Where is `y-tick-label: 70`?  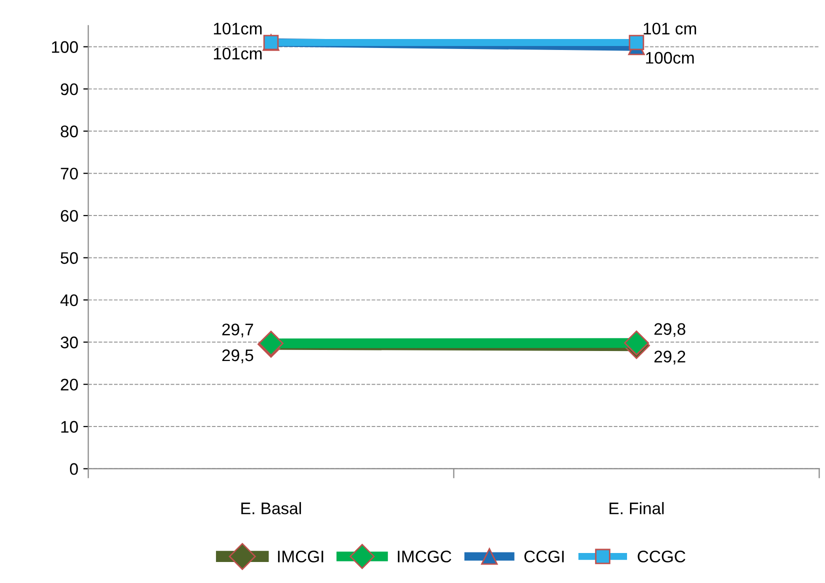 y-tick-label: 70 is located at coordinates (69, 174).